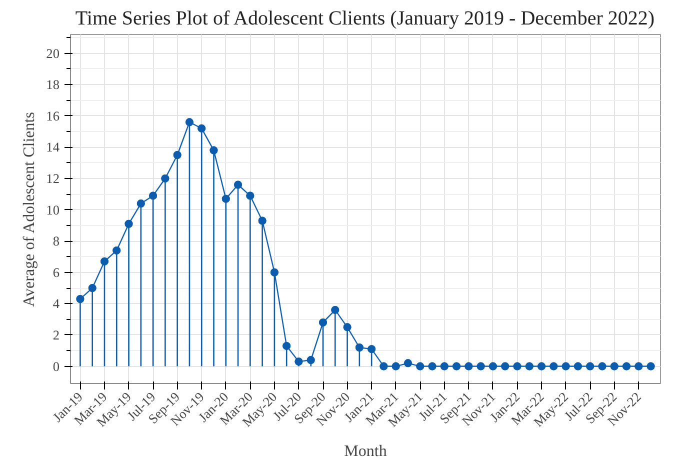 This screenshot has height=468, width=697. I want to click on y-tick-label: 4, so click(56, 304).